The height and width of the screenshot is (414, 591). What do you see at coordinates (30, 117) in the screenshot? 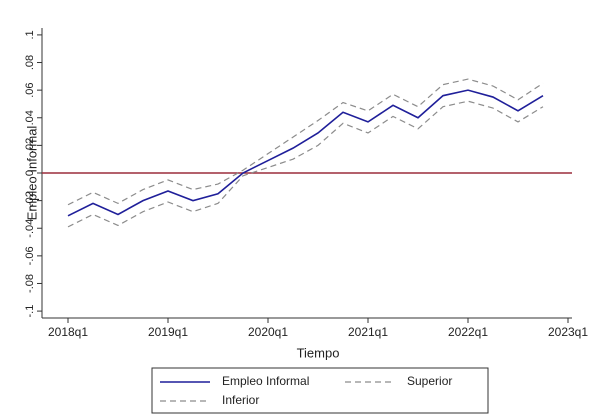
I see `y-tick-label: .04` at bounding box center [30, 117].